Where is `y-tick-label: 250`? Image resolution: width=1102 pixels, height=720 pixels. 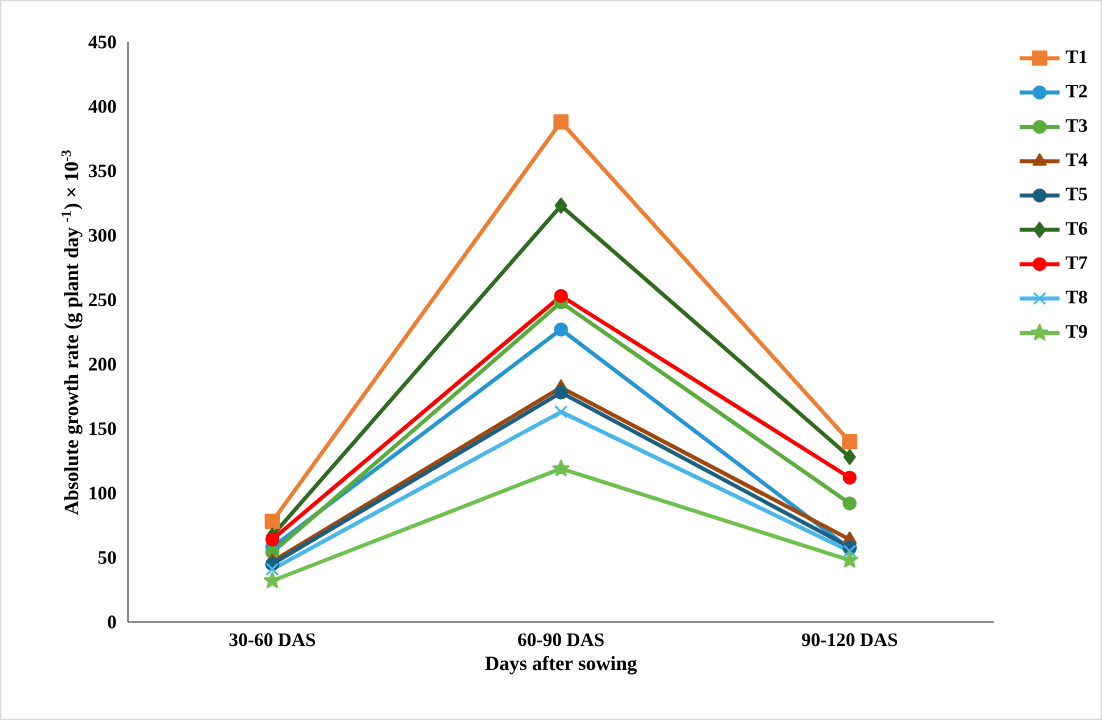
y-tick-label: 250 is located at coordinates (102, 300).